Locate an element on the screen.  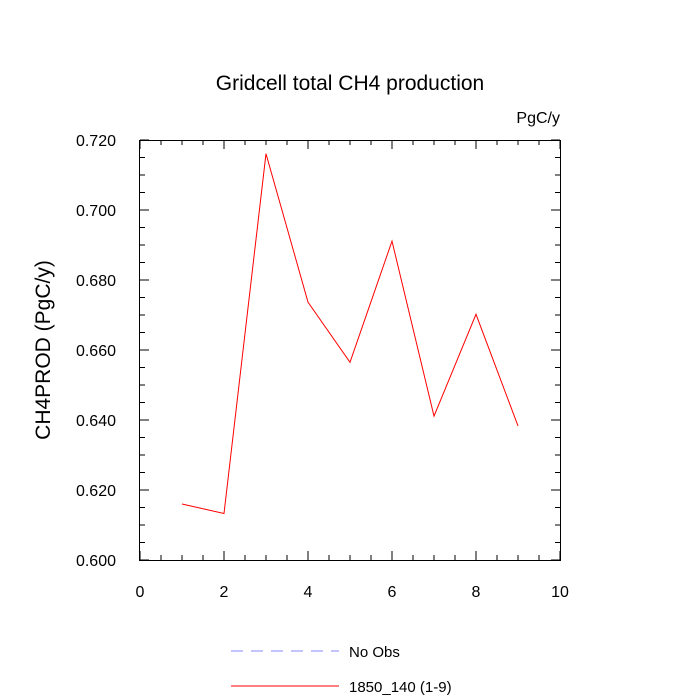
units-label: PgC/y is located at coordinates (538, 118).